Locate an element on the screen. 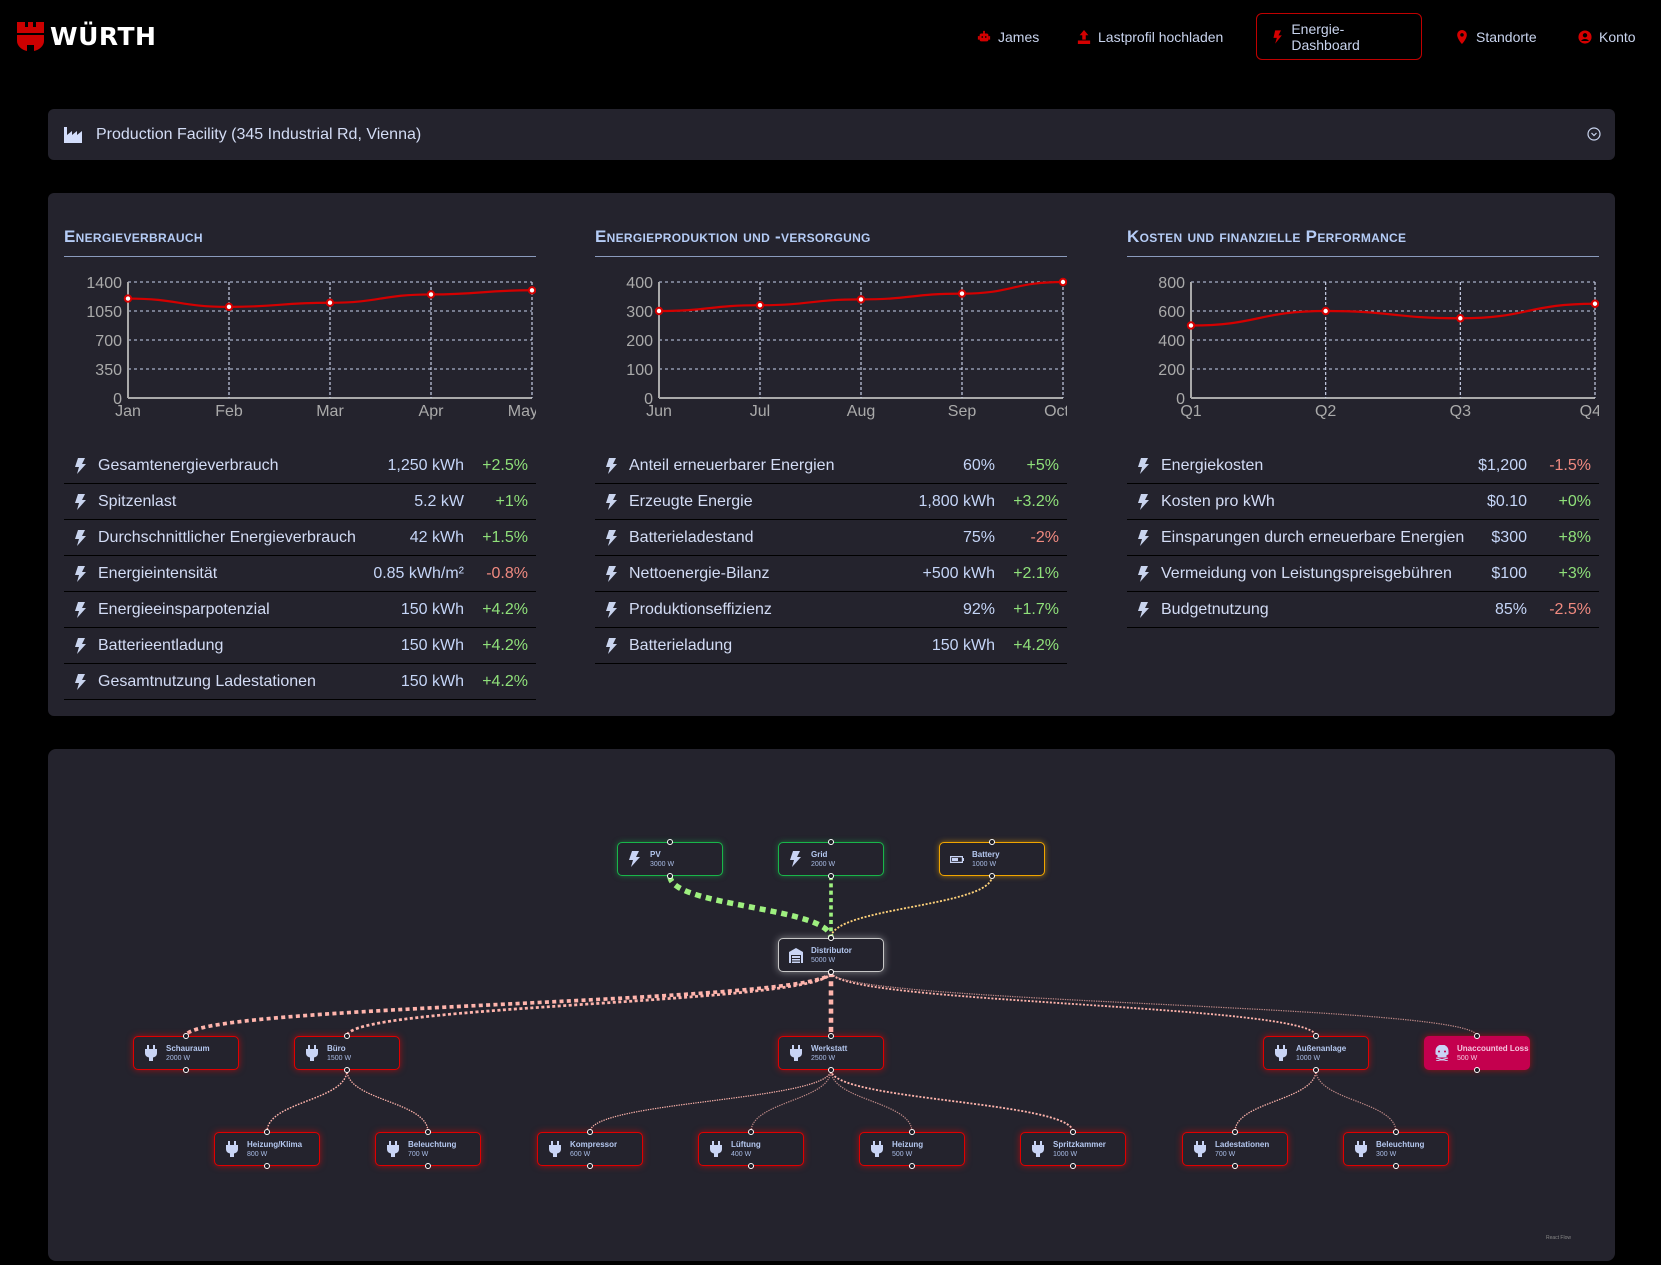  nav-energie-dashboard: Energie-Dashboard is located at coordinates (1339, 36).